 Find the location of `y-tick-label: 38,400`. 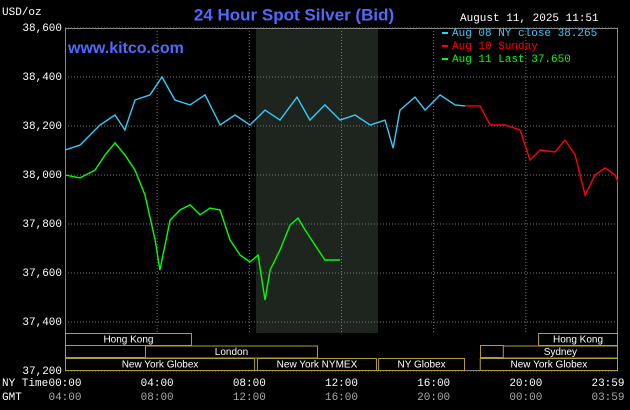

y-tick-label: 38,400 is located at coordinates (42, 78).